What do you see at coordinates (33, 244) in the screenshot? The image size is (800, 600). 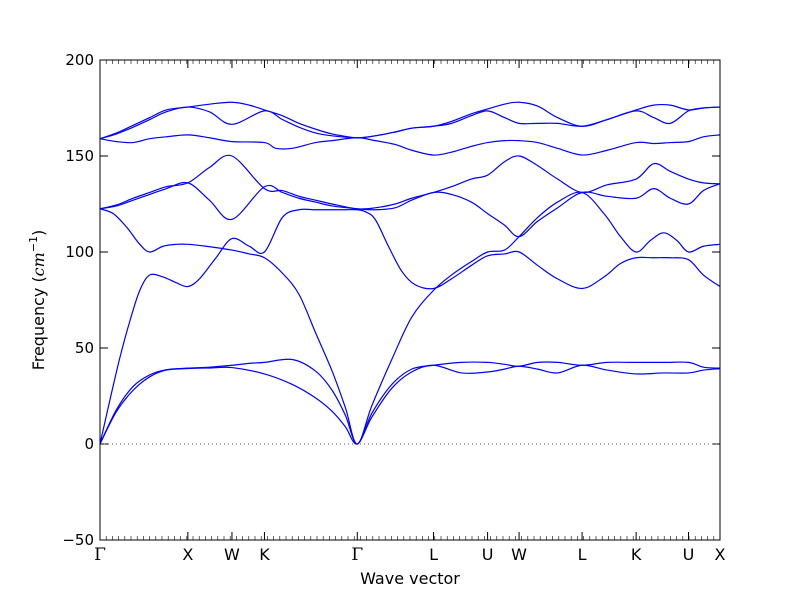 I see `y-axis-label-exponent: −1` at bounding box center [33, 244].